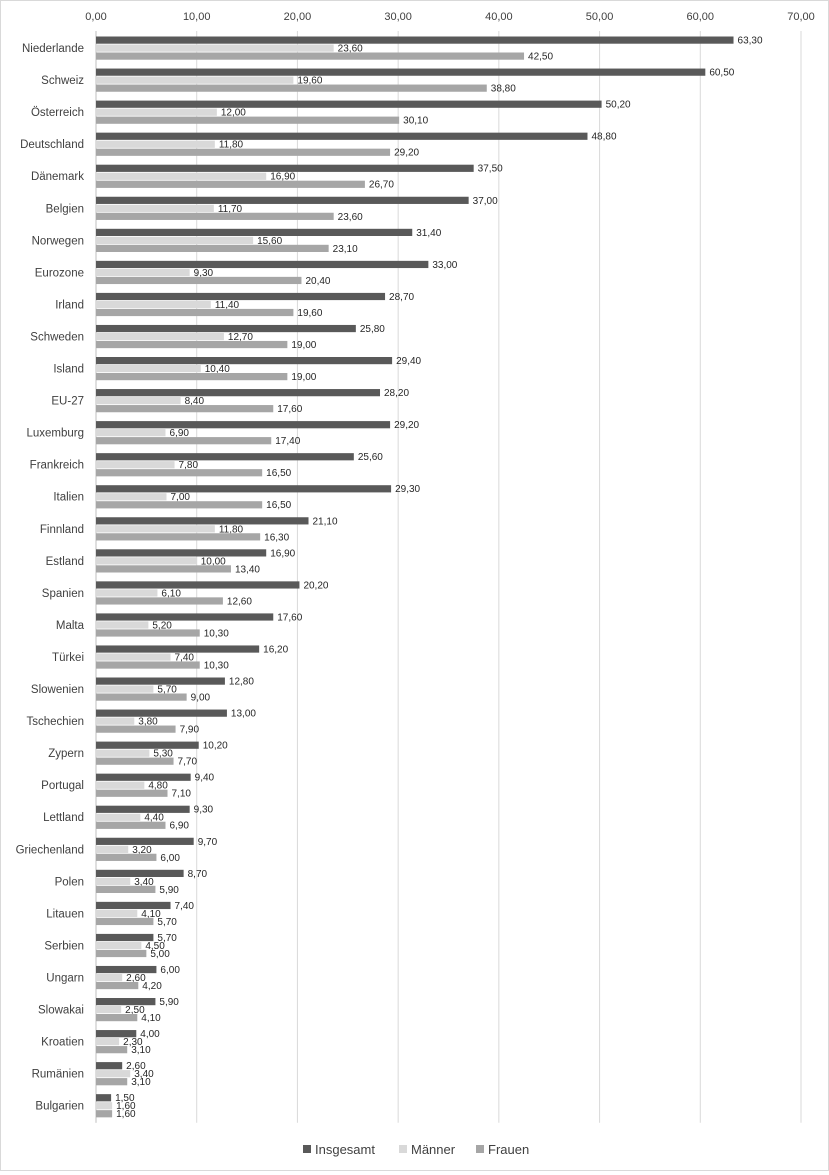 The width and height of the screenshot is (829, 1175). Describe the element at coordinates (63, 818) in the screenshot. I see `category-label: Lettland` at that location.